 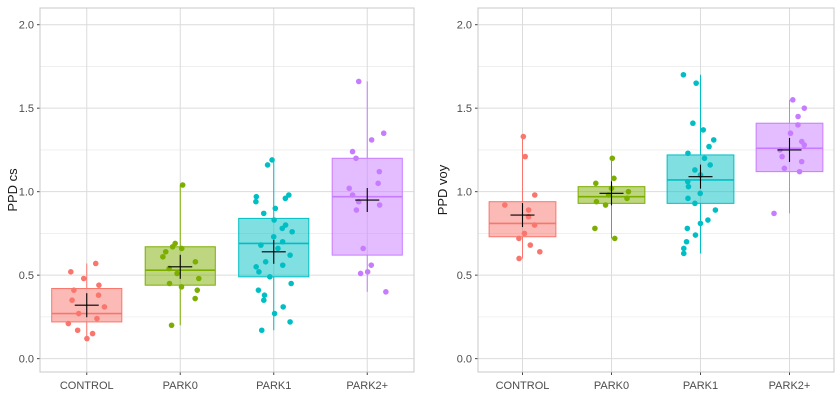 What do you see at coordinates (26, 109) in the screenshot?
I see `y-tick-label: 1.5` at bounding box center [26, 109].